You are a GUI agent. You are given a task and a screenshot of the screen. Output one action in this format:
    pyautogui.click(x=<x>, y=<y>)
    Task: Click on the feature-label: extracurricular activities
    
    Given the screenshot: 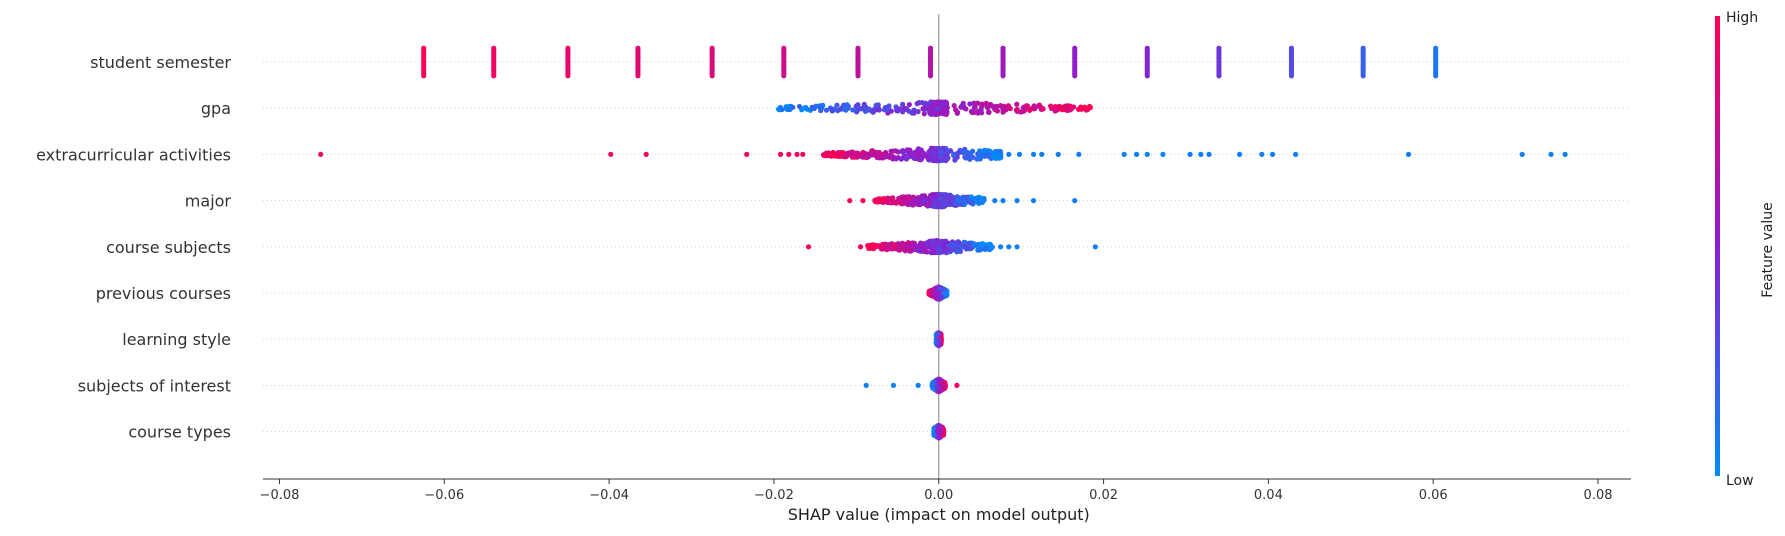 What is the action you would take?
    pyautogui.click(x=133, y=154)
    